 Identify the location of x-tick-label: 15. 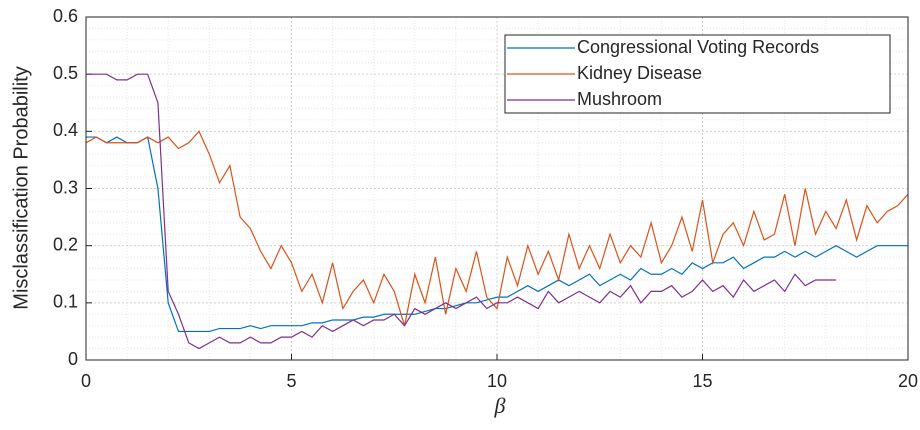
(702, 381).